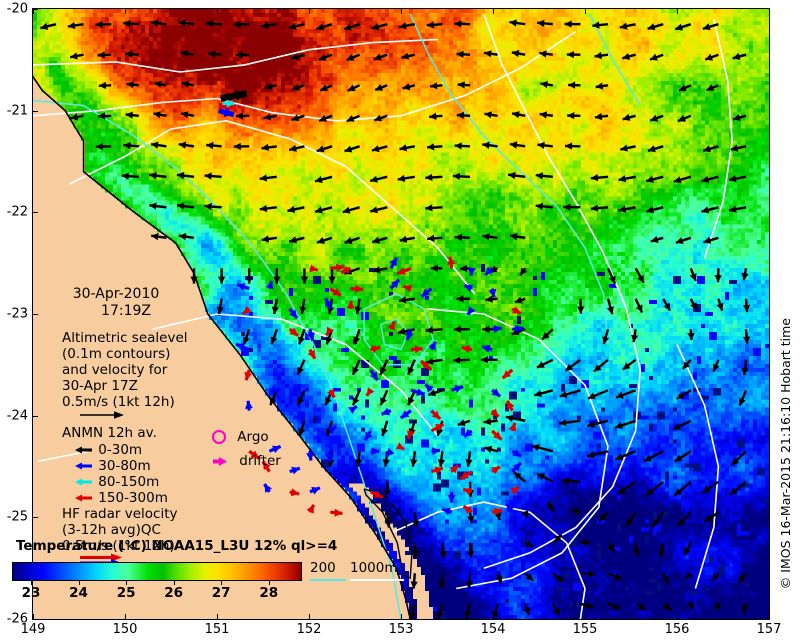  I want to click on annotation-altimetry-line-0: Altimetric sealevel, so click(125, 338).